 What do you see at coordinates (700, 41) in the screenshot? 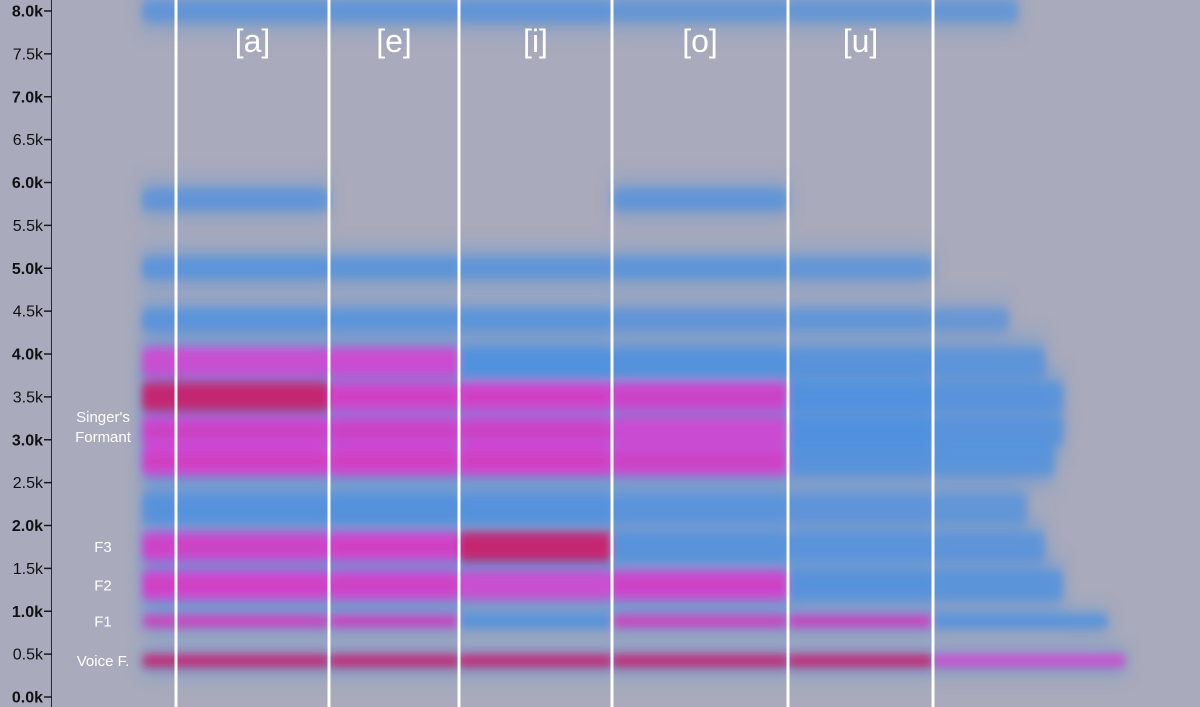
I see `vowel-label: [o]` at bounding box center [700, 41].